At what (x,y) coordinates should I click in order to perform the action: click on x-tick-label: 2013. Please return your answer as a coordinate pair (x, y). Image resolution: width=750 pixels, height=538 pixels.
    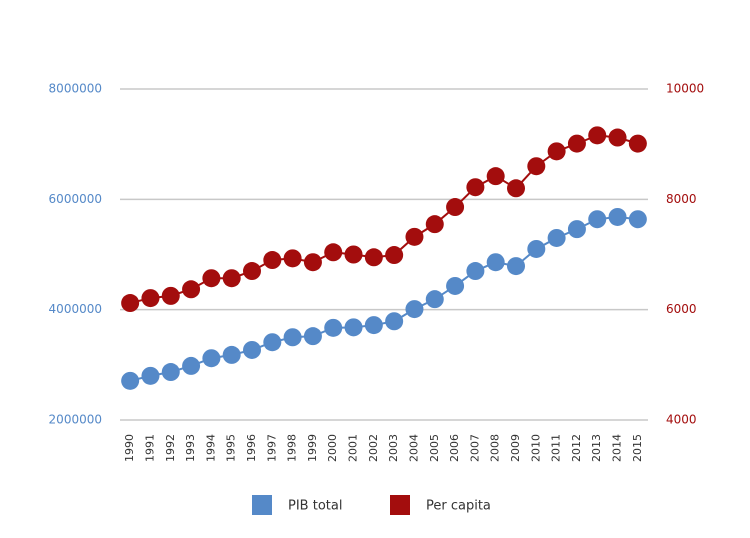
    Looking at the image, I should click on (596, 448).